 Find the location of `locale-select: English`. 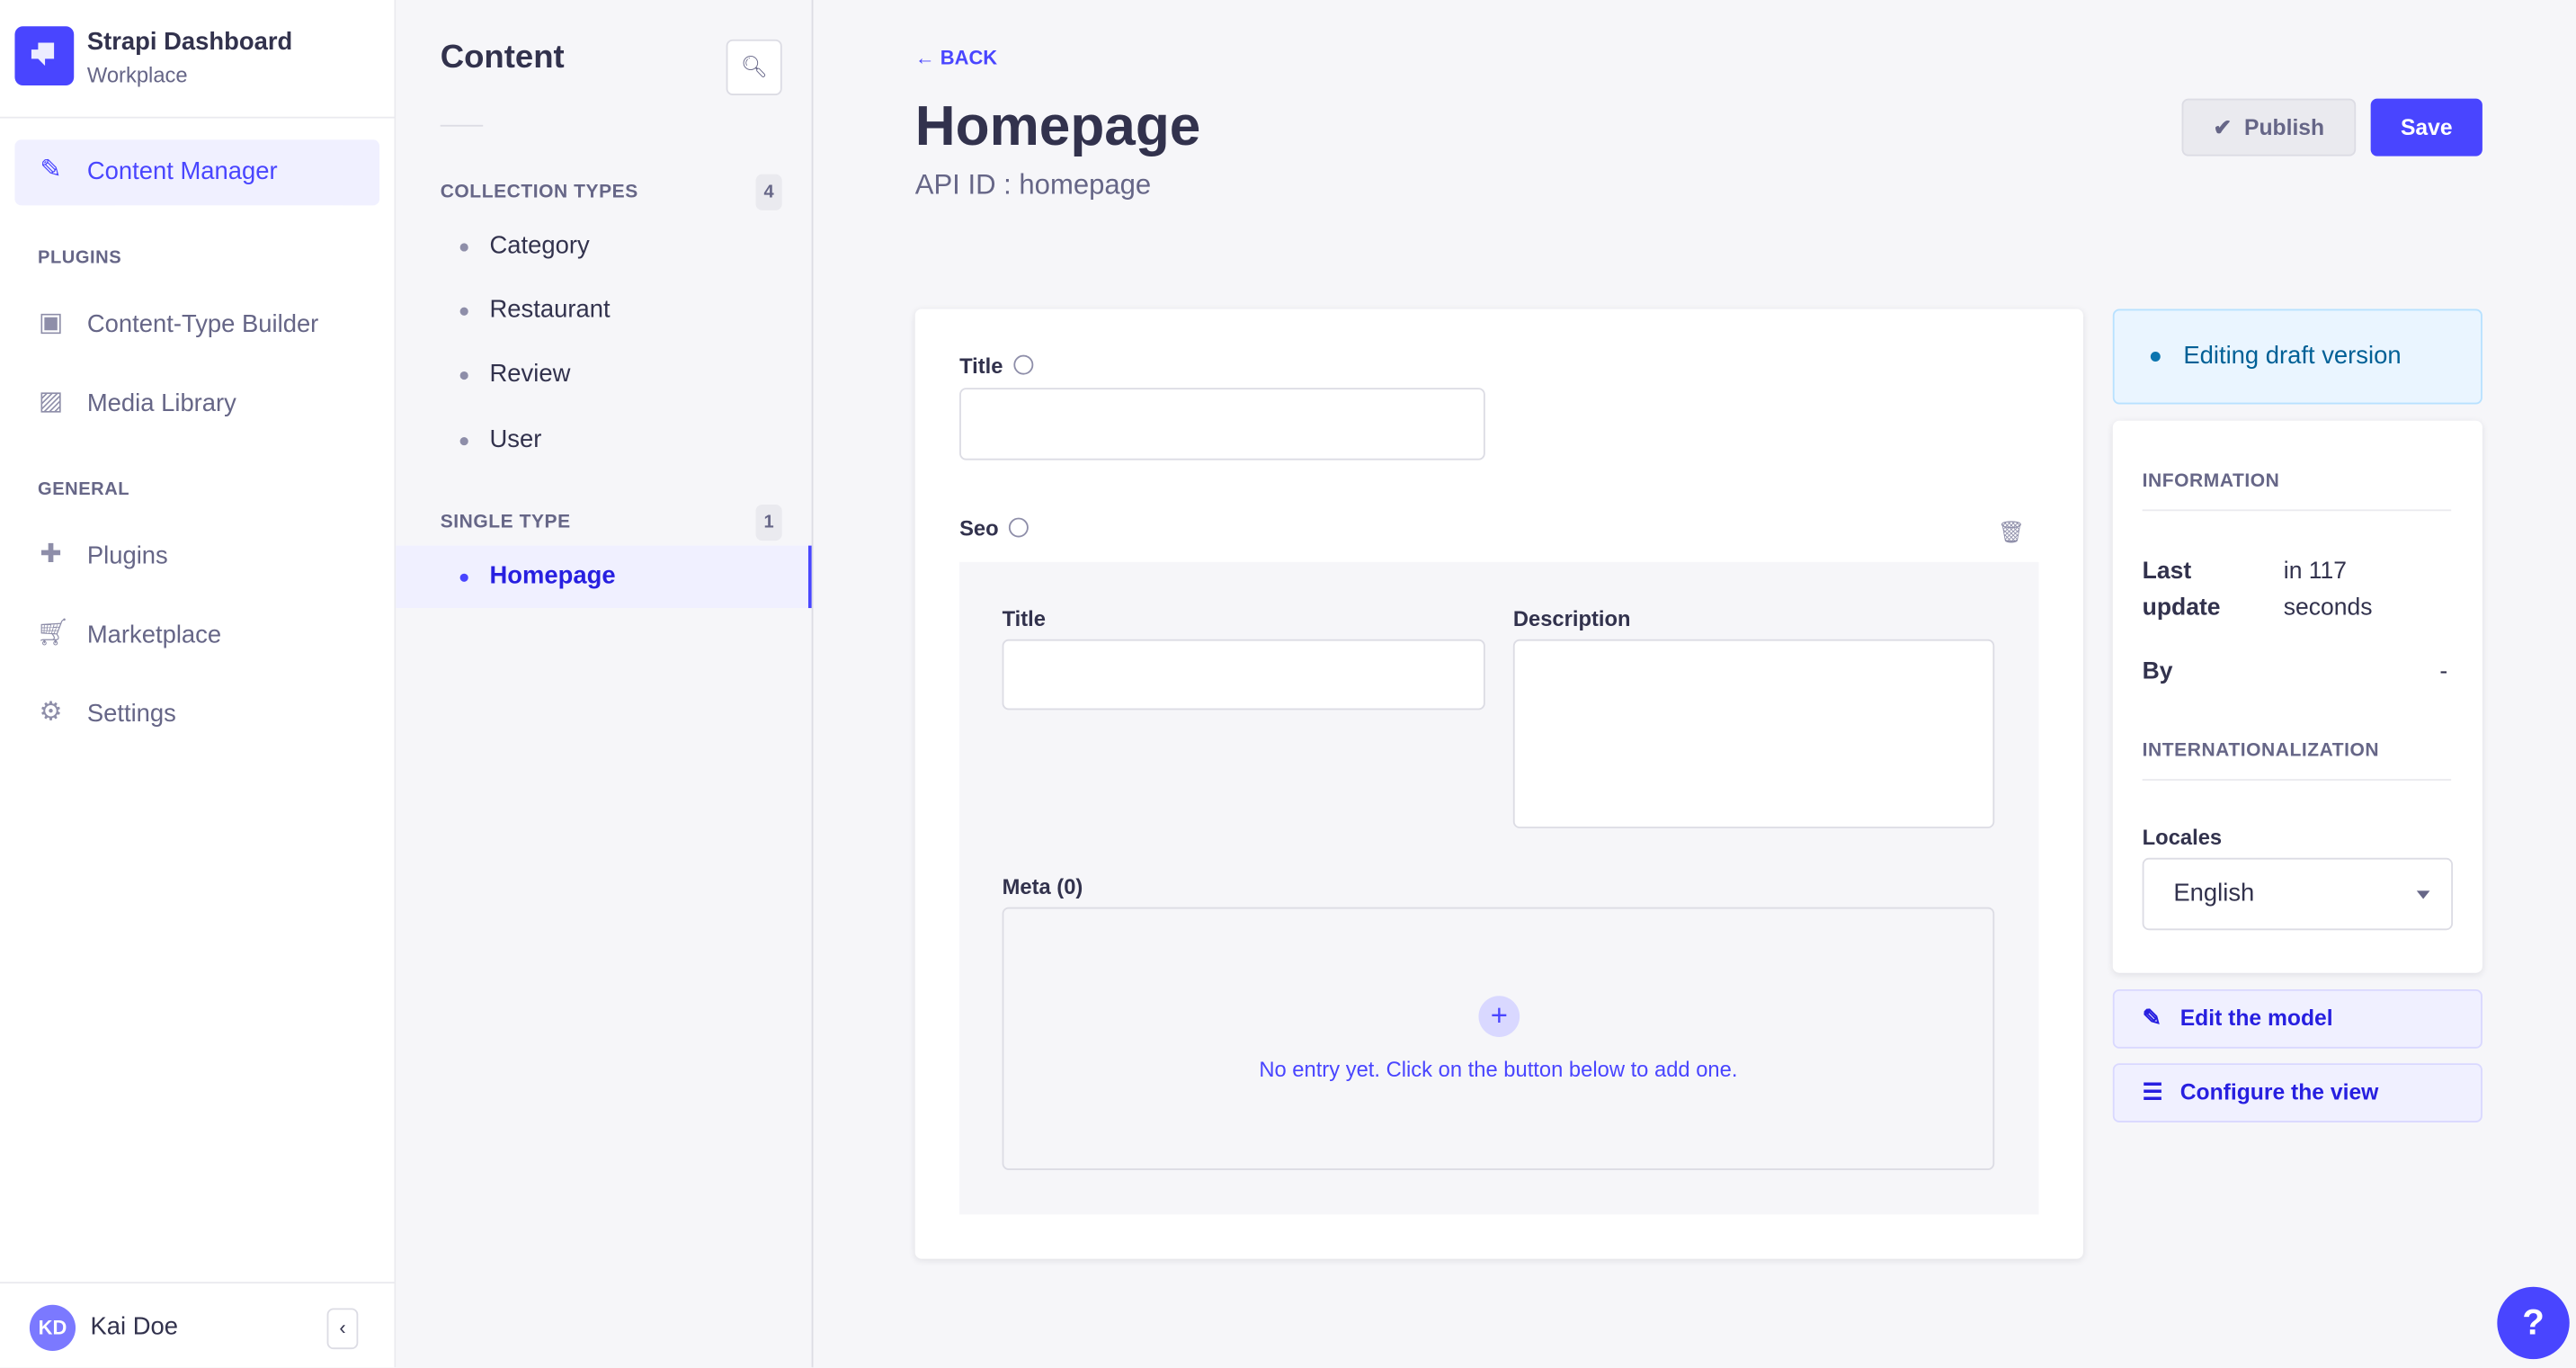

locale-select: English is located at coordinates (2298, 894).